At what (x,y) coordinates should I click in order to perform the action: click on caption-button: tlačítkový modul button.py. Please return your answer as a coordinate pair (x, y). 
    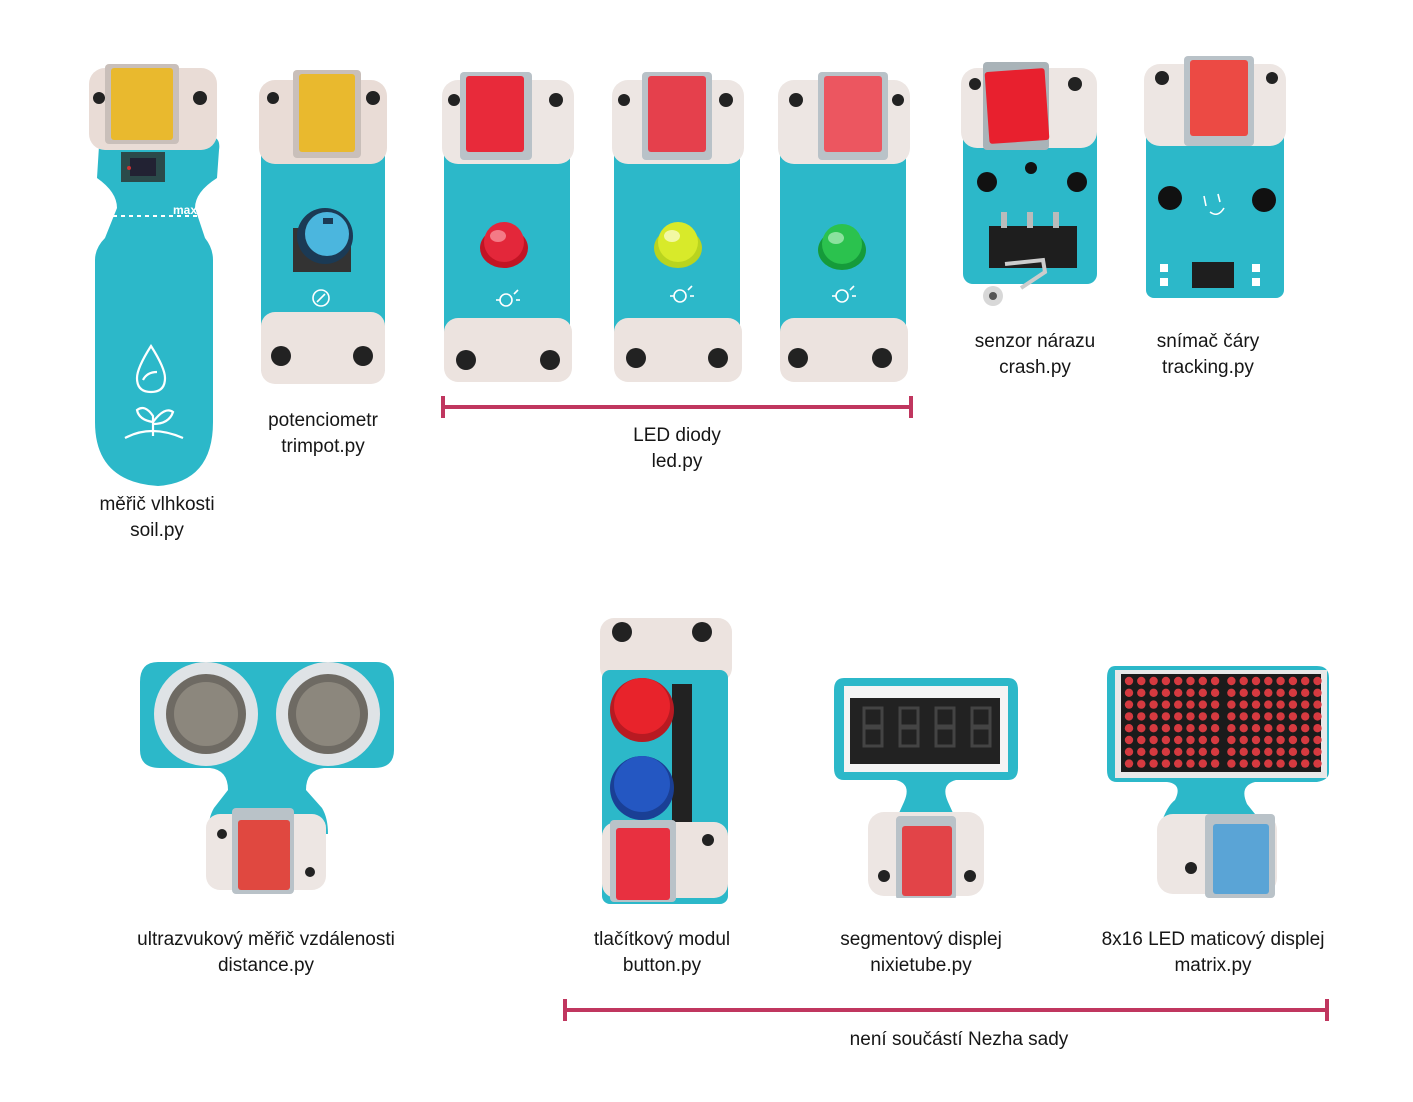
    Looking at the image, I should click on (662, 953).